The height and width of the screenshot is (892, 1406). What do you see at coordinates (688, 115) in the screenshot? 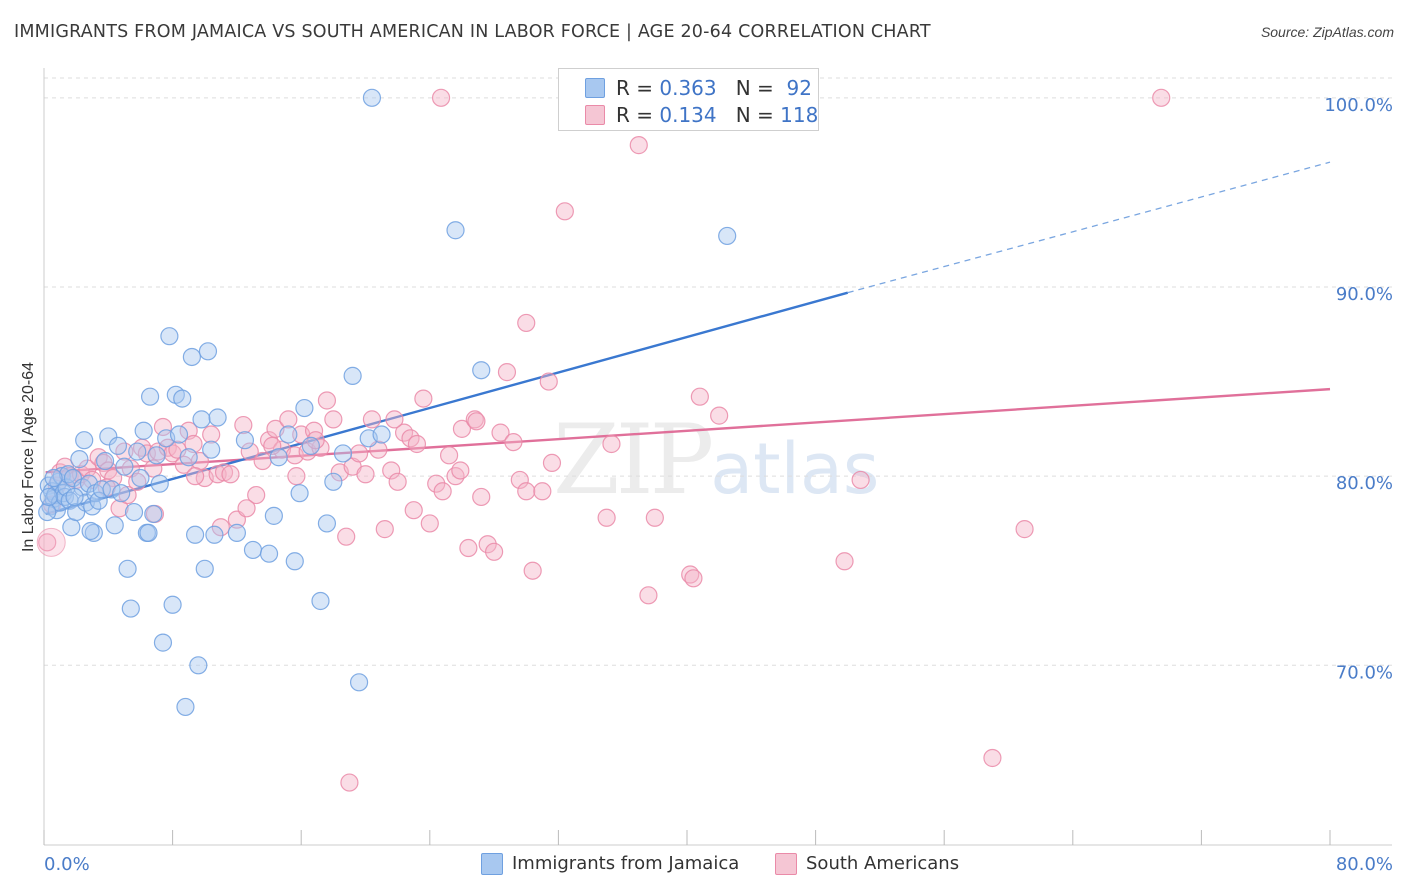
I see `legend-r-value-south-americans: 0.134` at bounding box center [688, 115].